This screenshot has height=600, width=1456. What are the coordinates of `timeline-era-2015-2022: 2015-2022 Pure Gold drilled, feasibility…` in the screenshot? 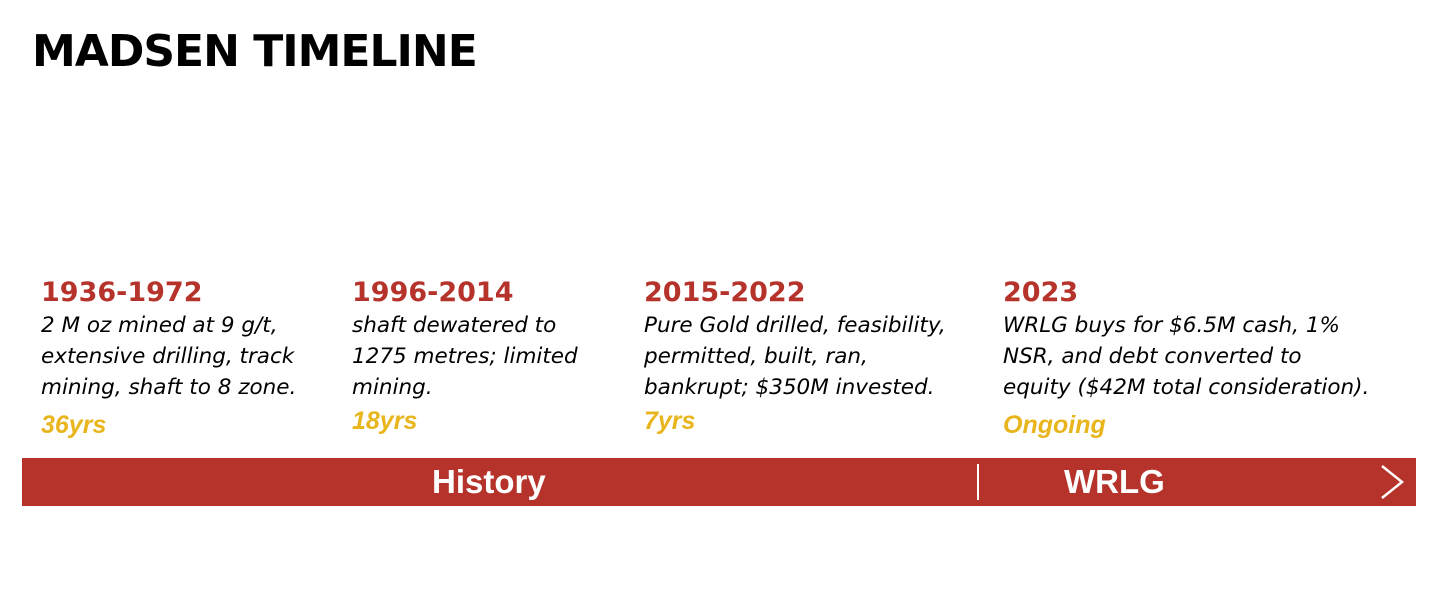 It's located at (854, 356).